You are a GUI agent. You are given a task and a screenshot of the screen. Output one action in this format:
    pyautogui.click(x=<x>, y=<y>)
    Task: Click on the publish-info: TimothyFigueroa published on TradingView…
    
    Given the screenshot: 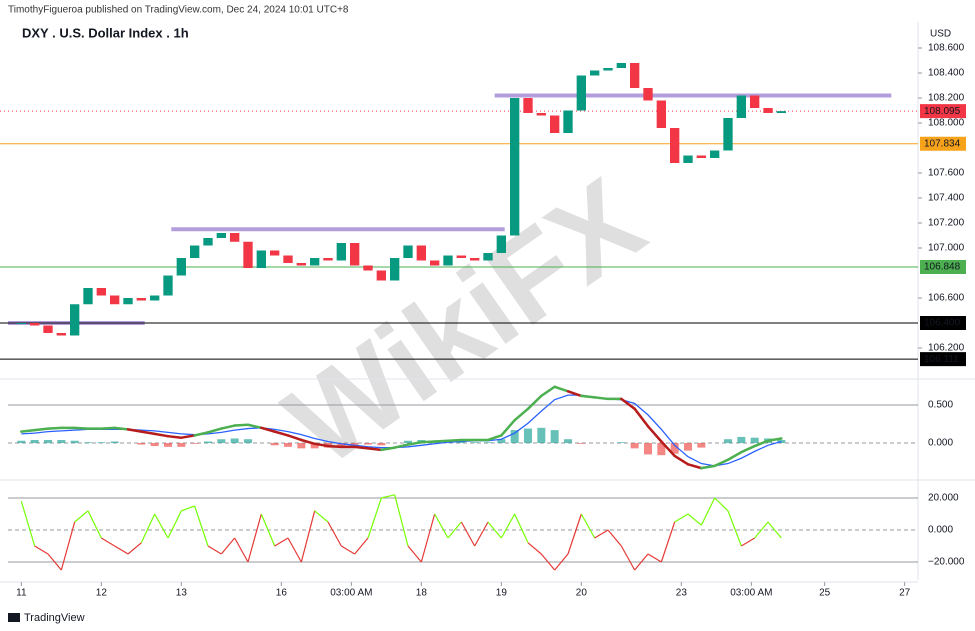 What is the action you would take?
    pyautogui.click(x=178, y=10)
    